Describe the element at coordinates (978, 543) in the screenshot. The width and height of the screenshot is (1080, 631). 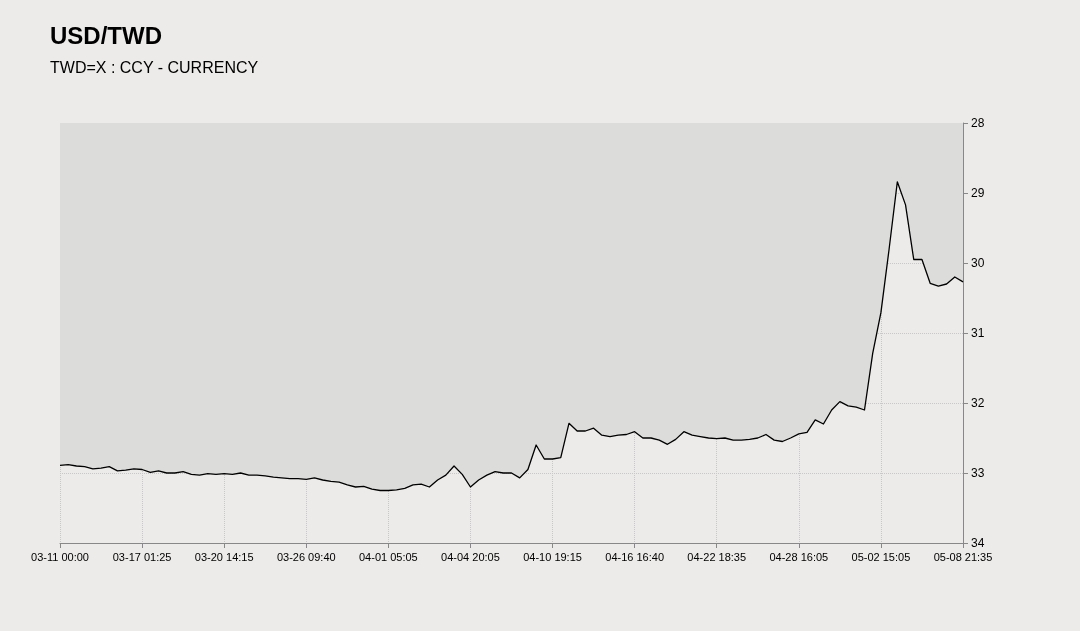
I see `y-tick-label: 34` at that location.